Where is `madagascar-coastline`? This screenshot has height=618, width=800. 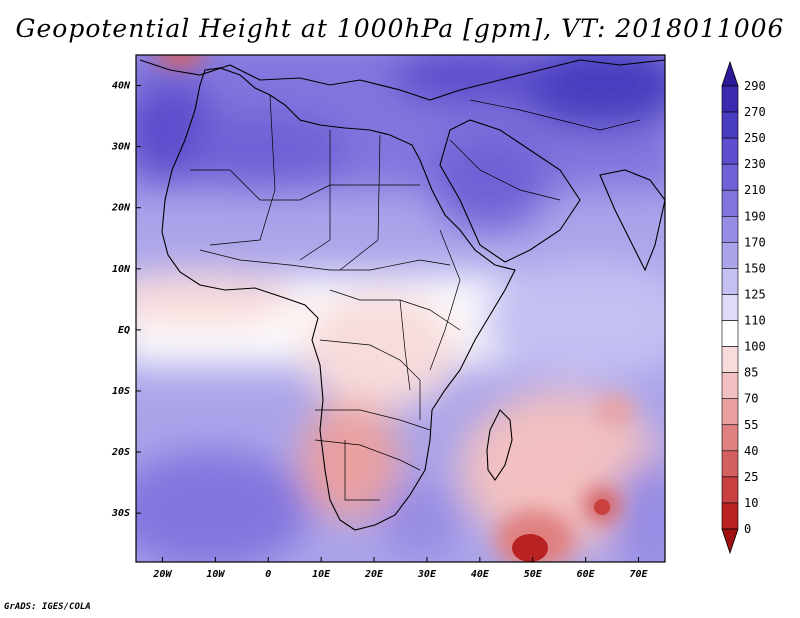 madagascar-coastline is located at coordinates (499, 445).